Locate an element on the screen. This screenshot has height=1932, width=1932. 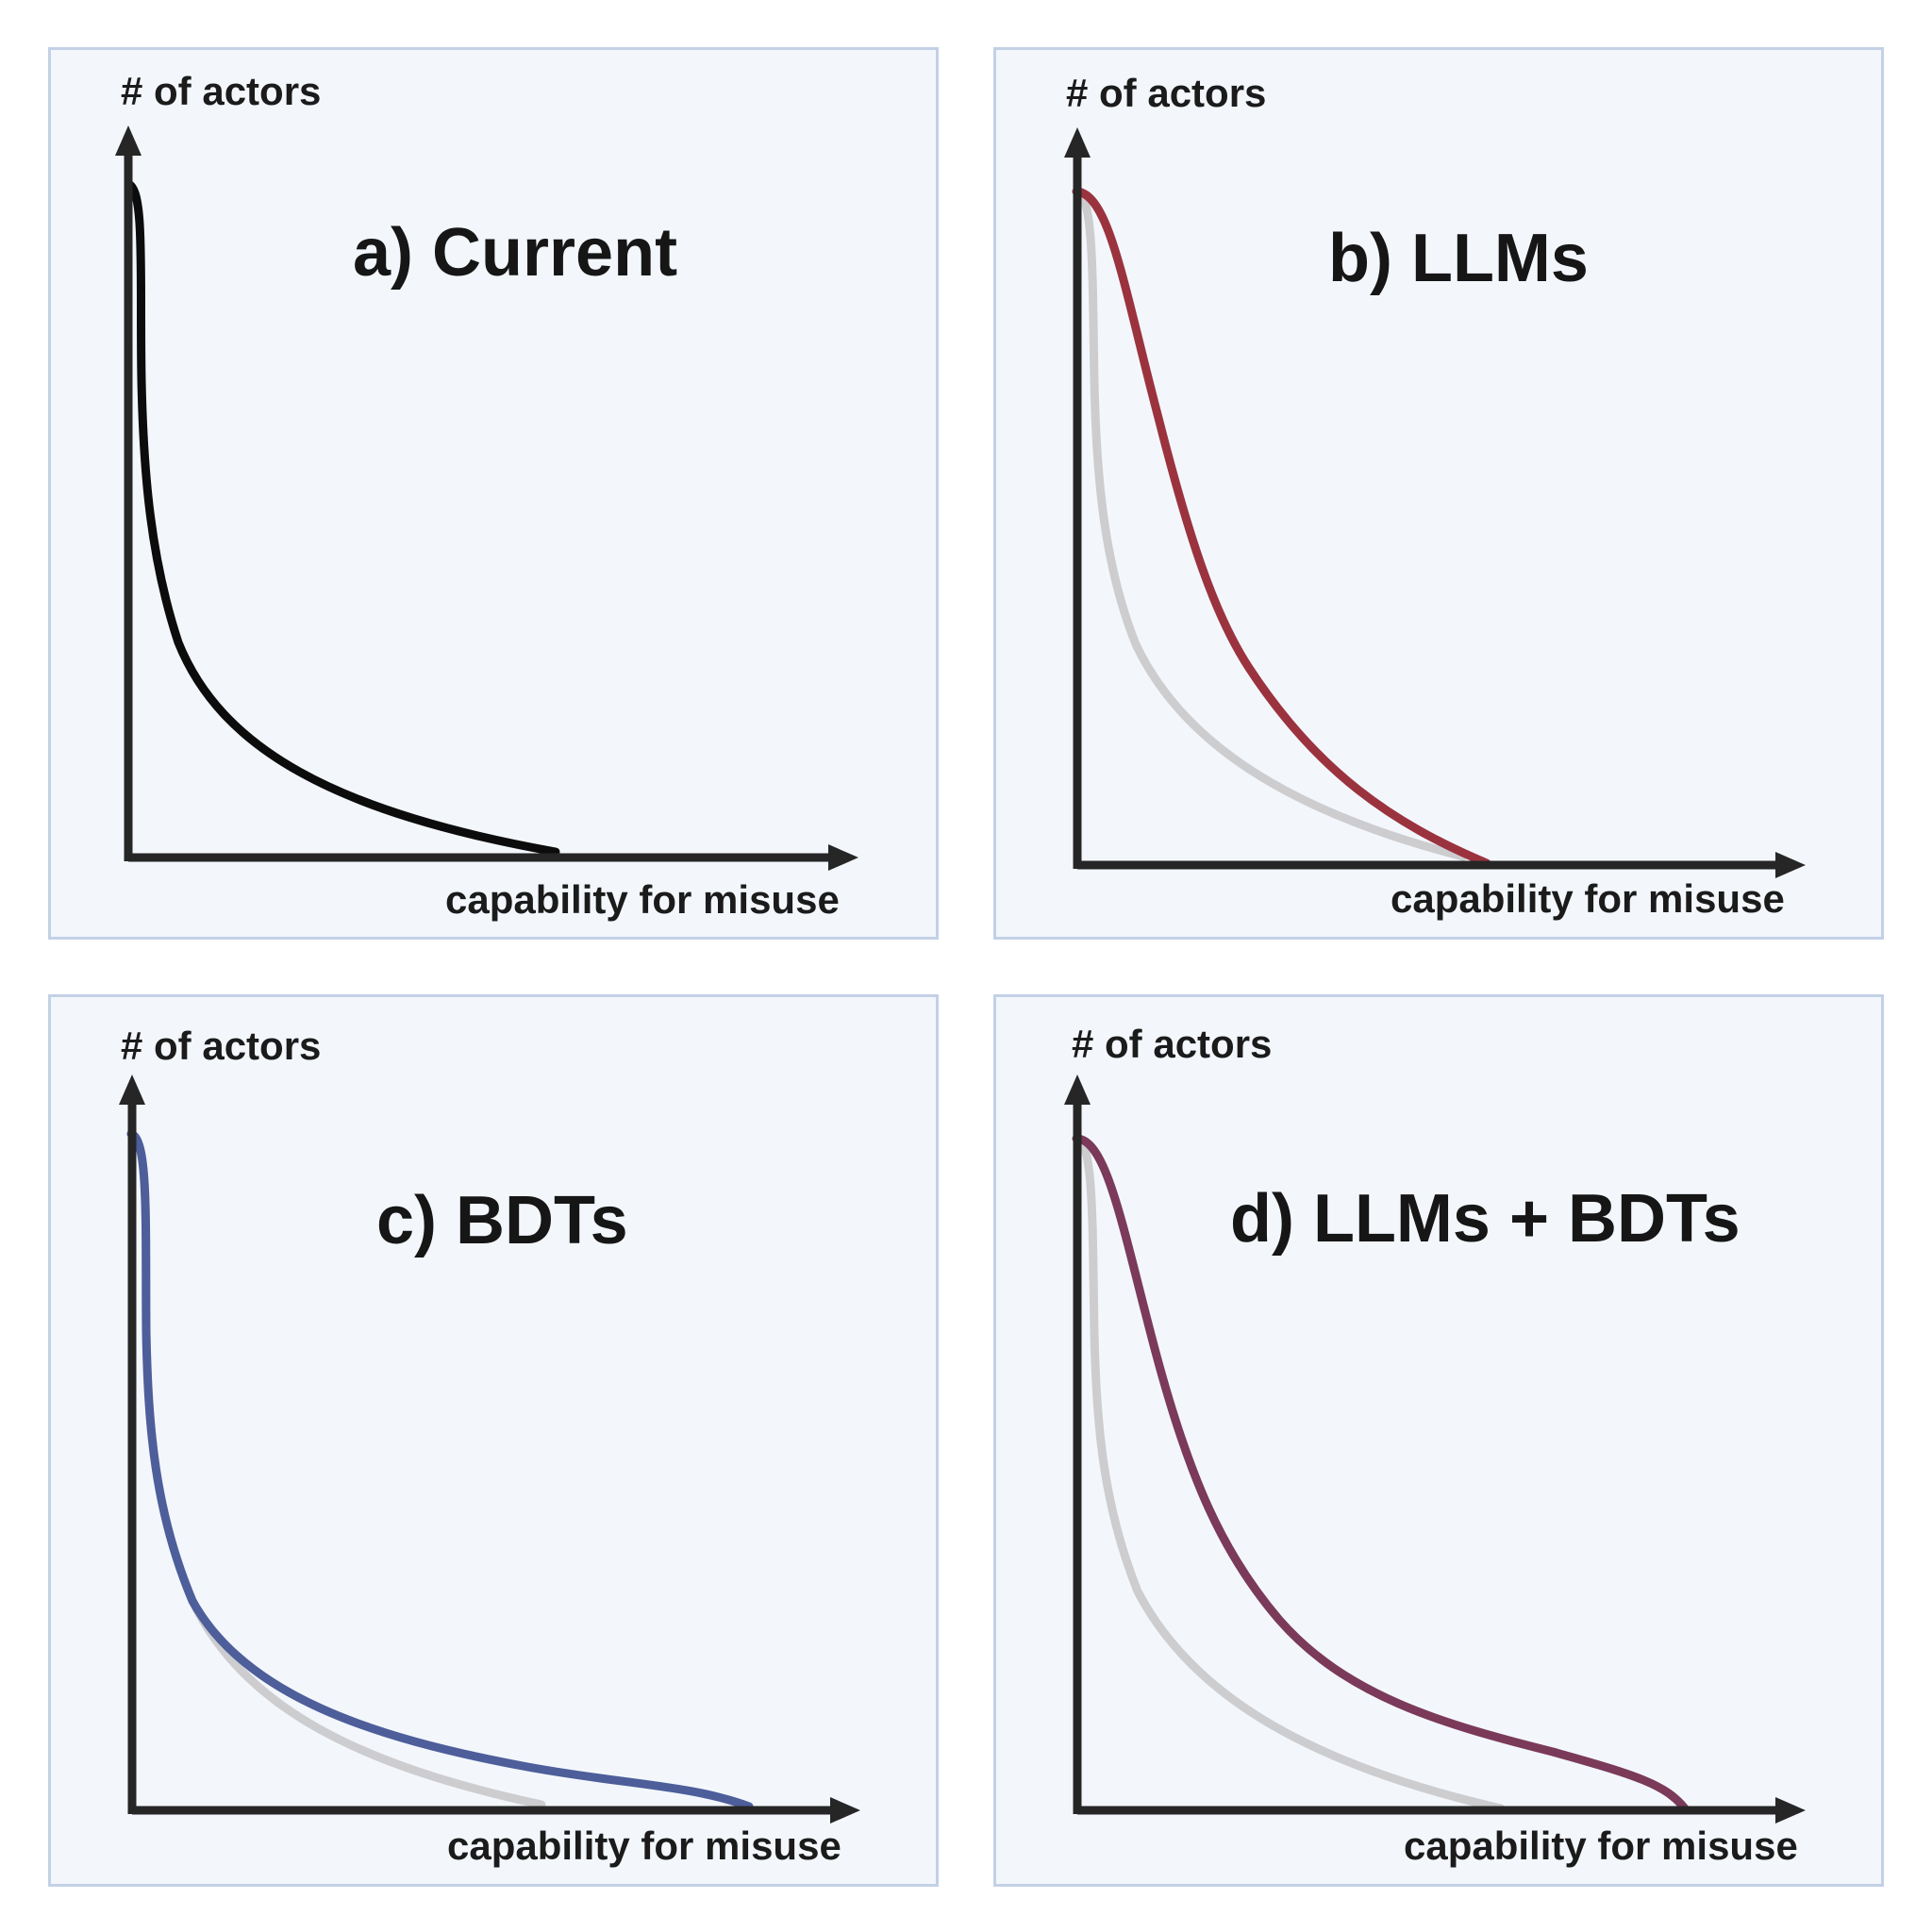
plot-area-llms is located at coordinates (1435, 502).